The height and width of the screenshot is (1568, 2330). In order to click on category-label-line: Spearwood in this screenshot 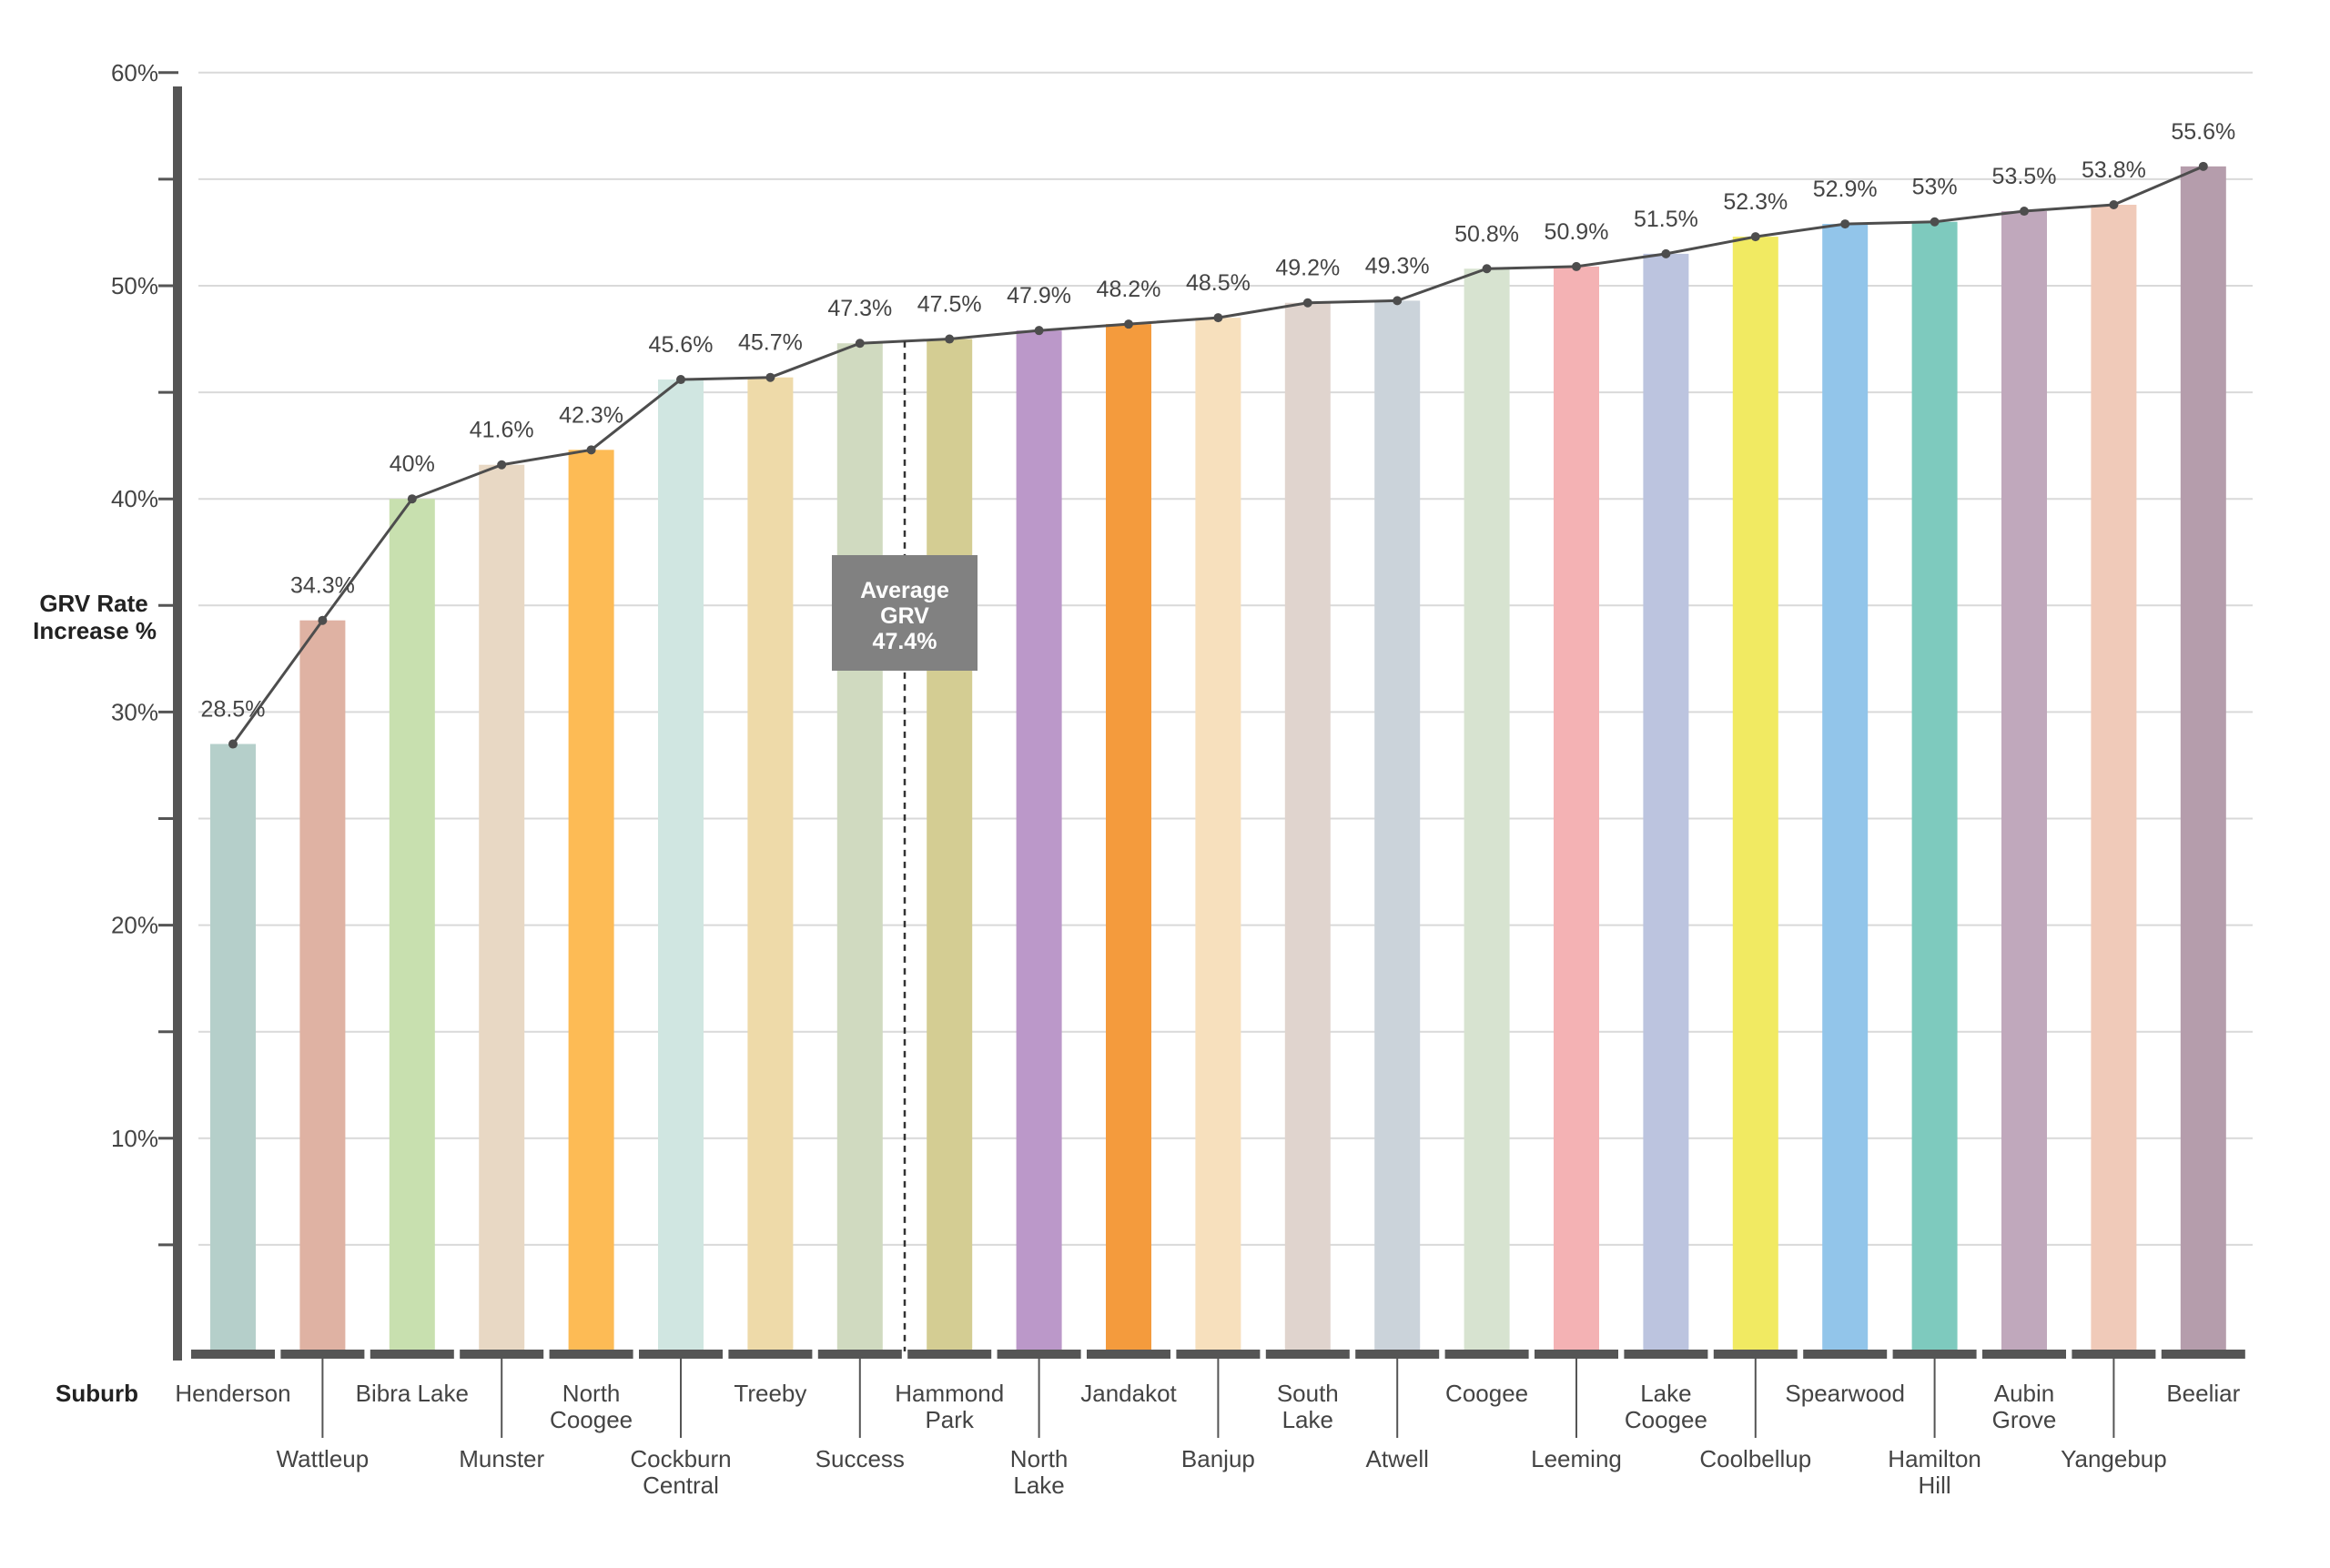, I will do `click(1845, 1393)`.